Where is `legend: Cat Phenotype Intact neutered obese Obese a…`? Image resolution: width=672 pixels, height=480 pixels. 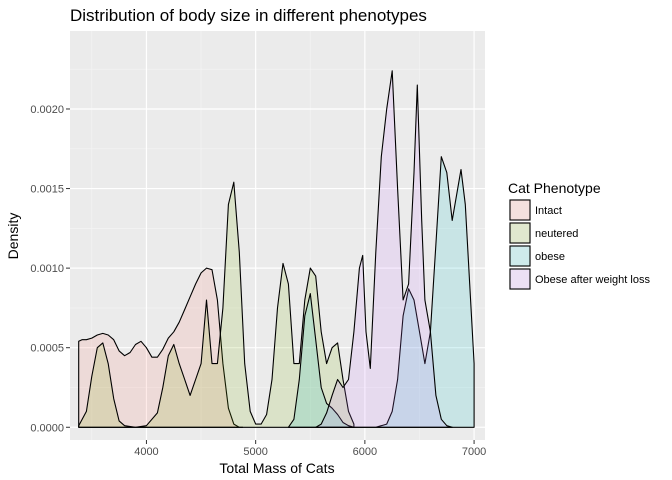
legend: Cat Phenotype Intact neutered obese Obese a… is located at coordinates (579, 235).